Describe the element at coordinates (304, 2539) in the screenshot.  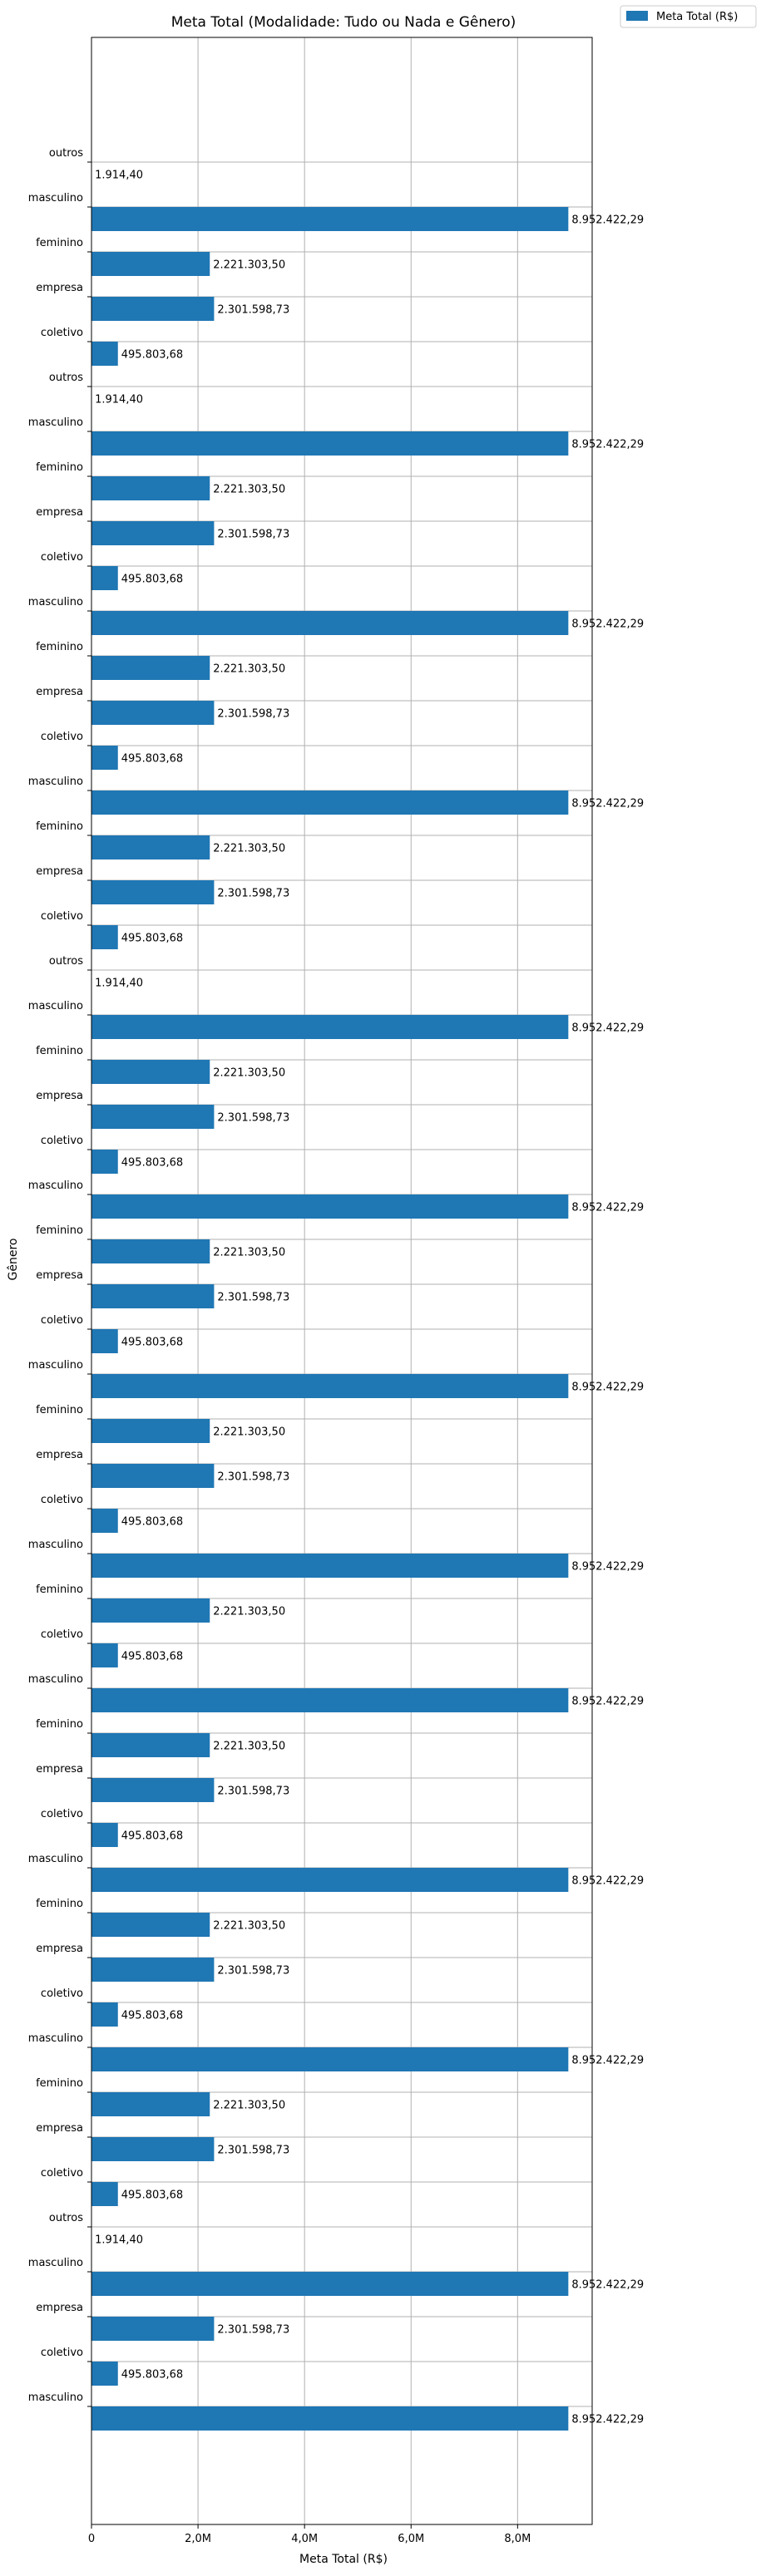
I see `x-tick-label: 4,0M` at that location.